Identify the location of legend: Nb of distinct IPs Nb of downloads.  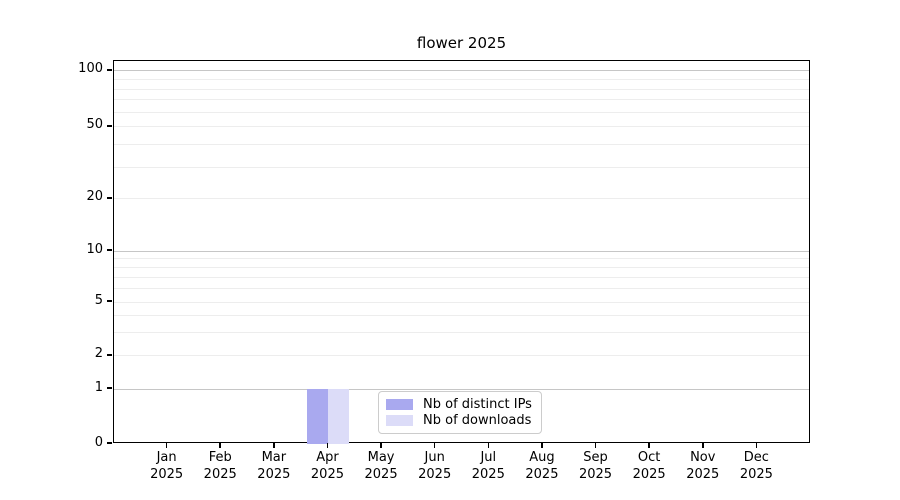
(460, 412).